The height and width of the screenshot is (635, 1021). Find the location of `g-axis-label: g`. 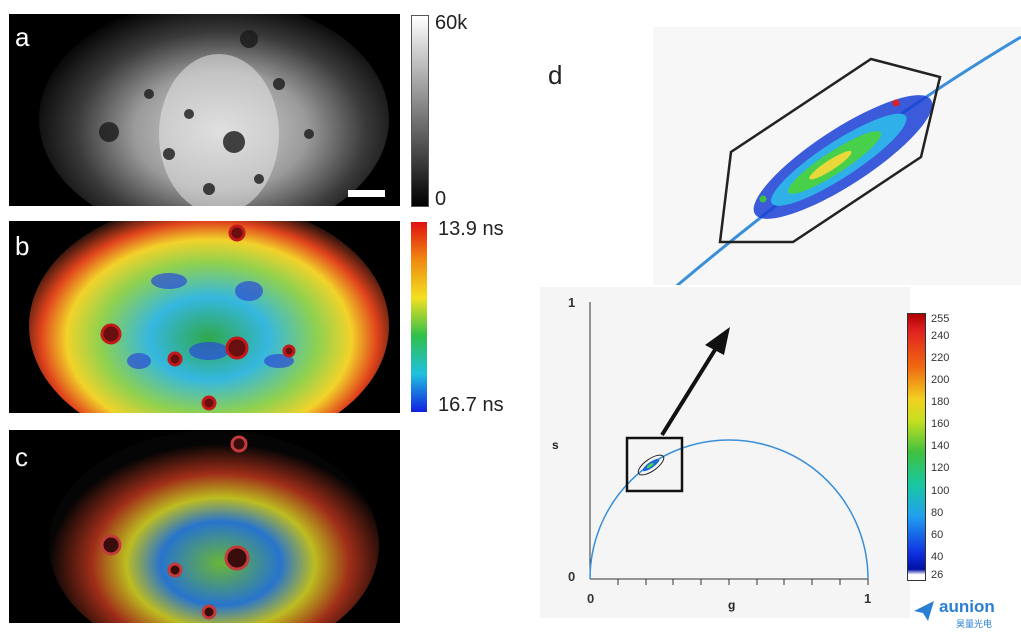

g-axis-label: g is located at coordinates (732, 605).